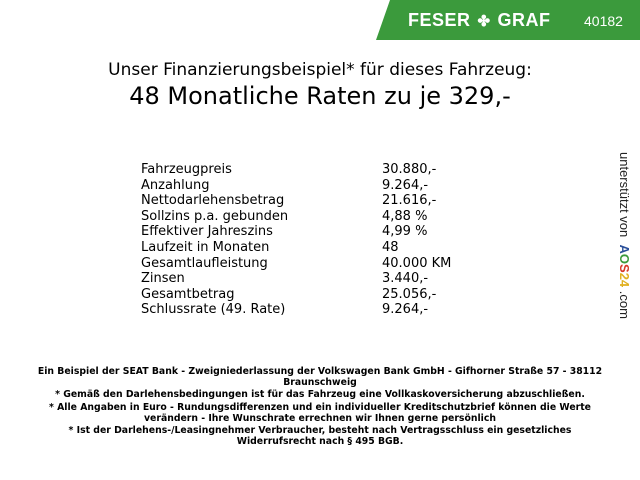 The height and width of the screenshot is (480, 640). I want to click on row-label: Gesamtlaufleistung, so click(204, 263).